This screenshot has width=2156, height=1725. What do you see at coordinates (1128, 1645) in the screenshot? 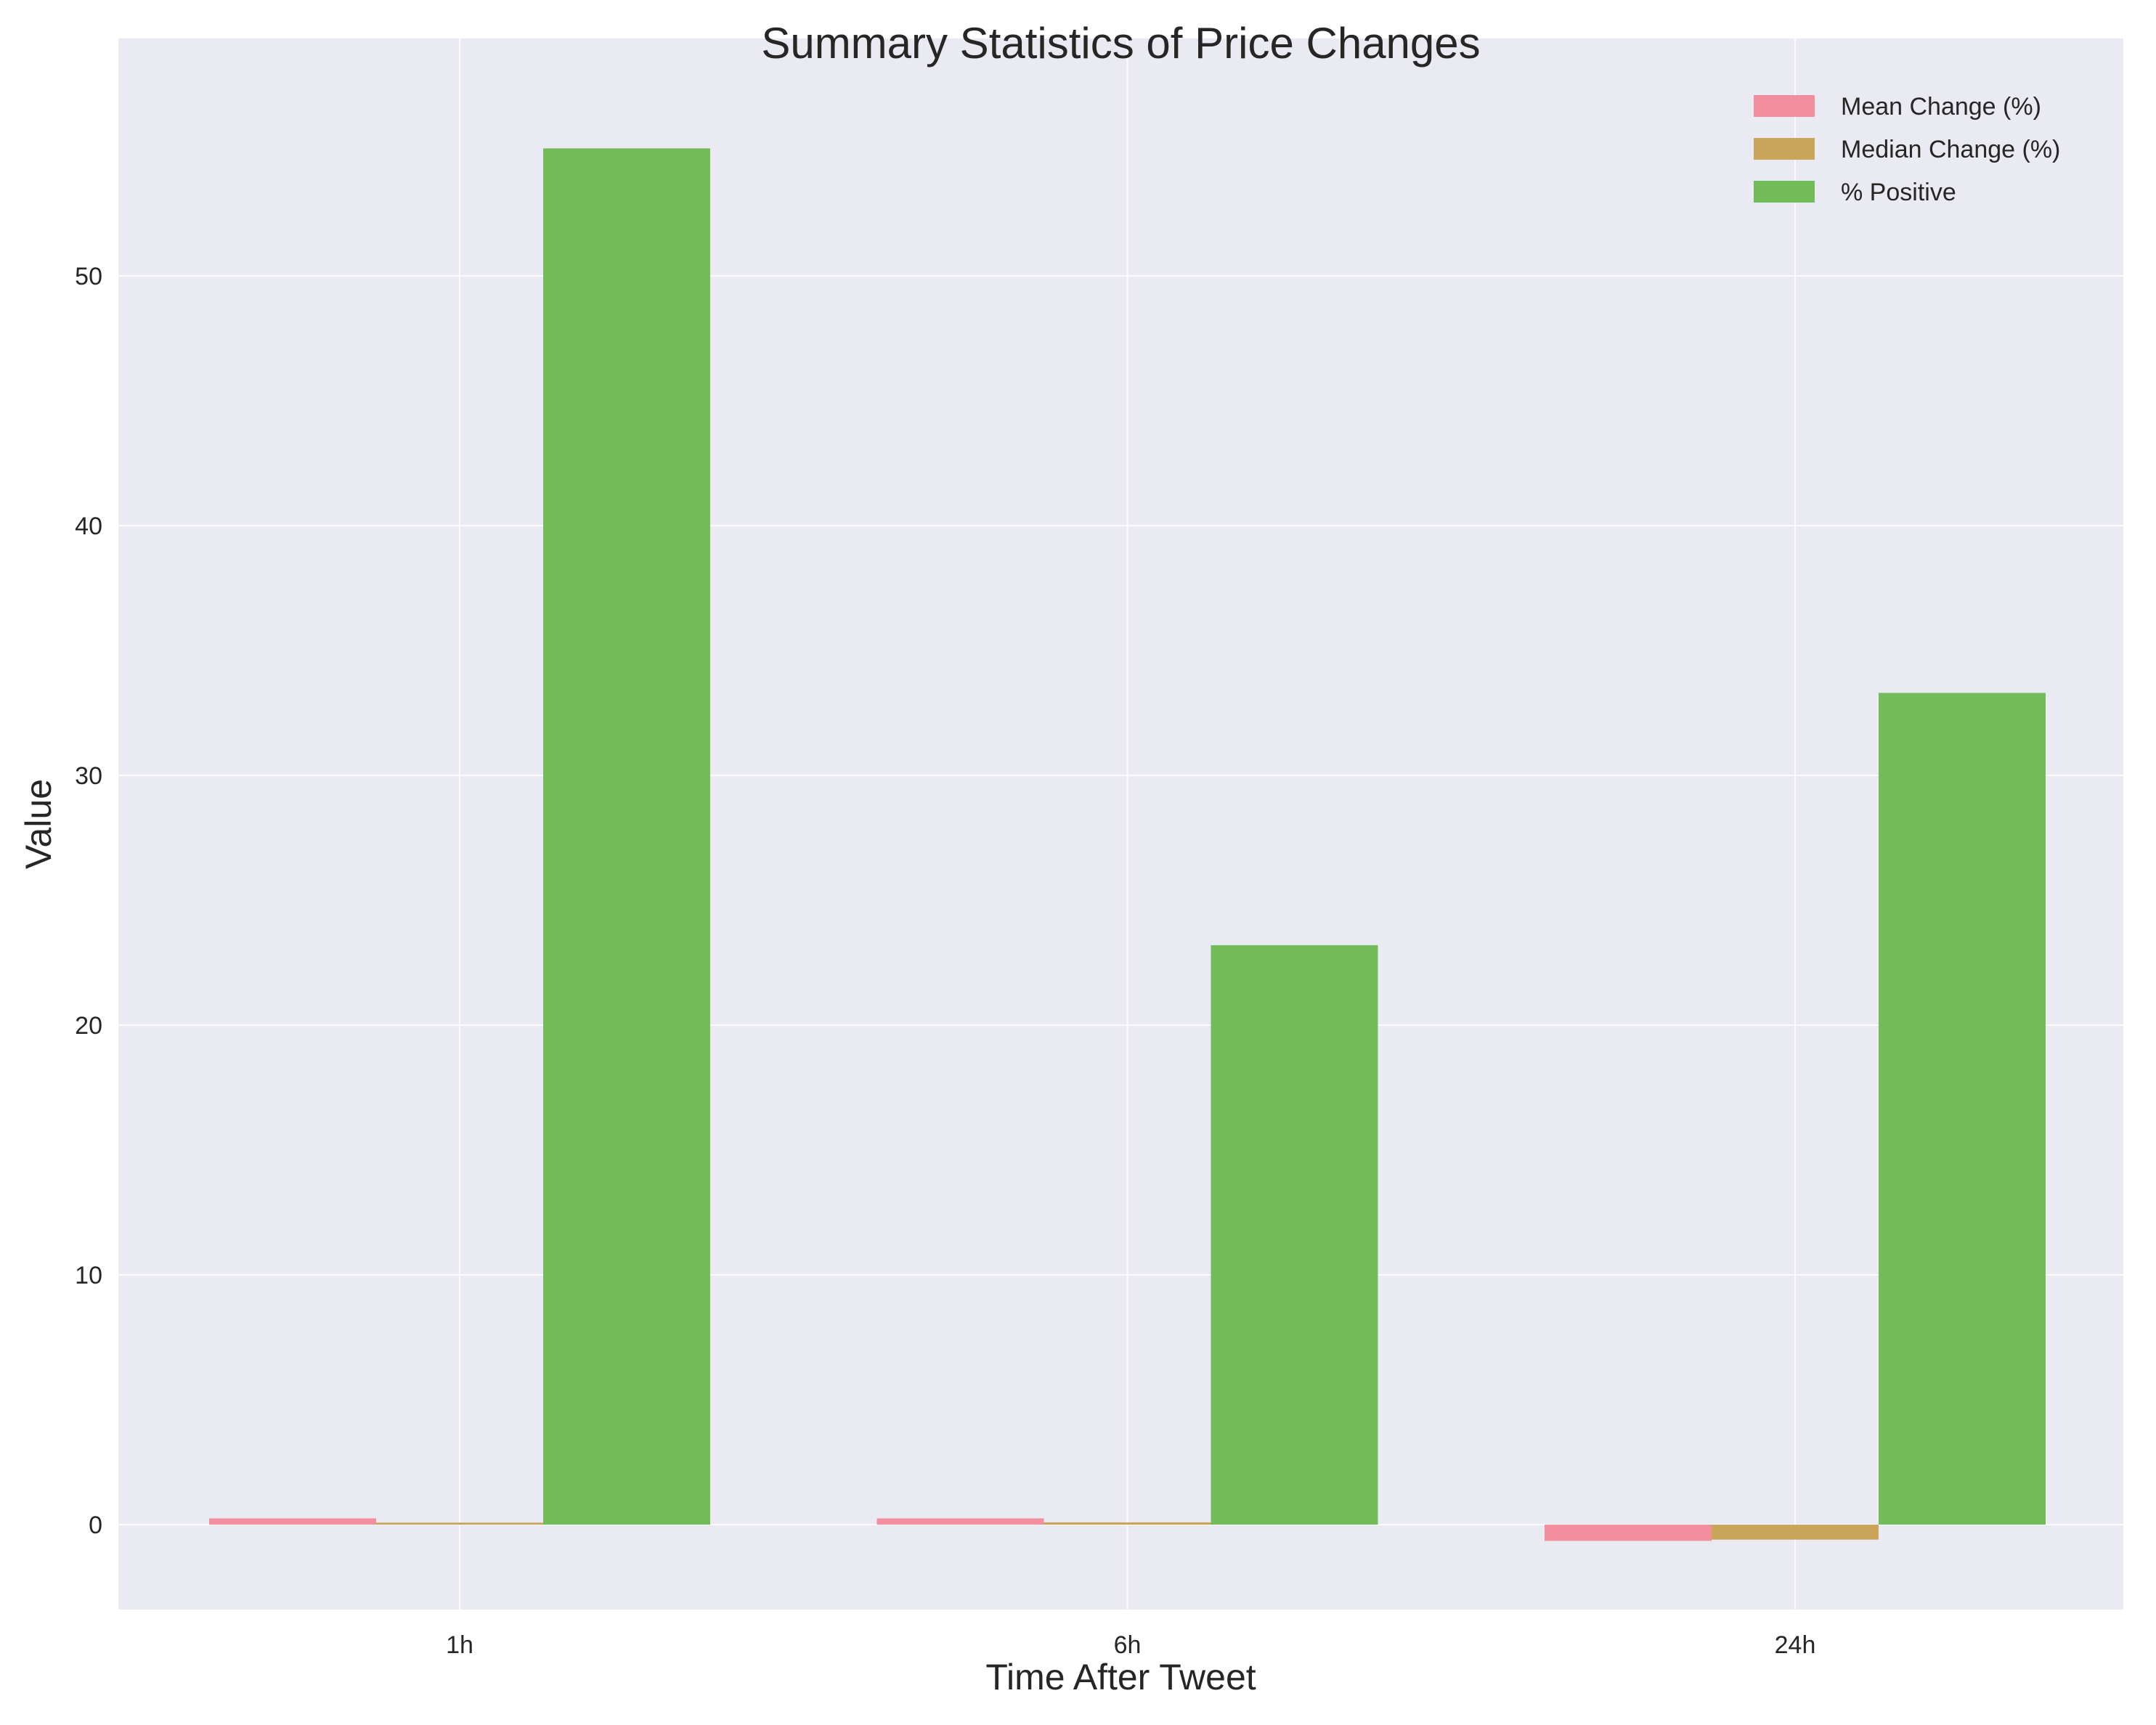
I see `x-tick-label: 6h` at bounding box center [1128, 1645].